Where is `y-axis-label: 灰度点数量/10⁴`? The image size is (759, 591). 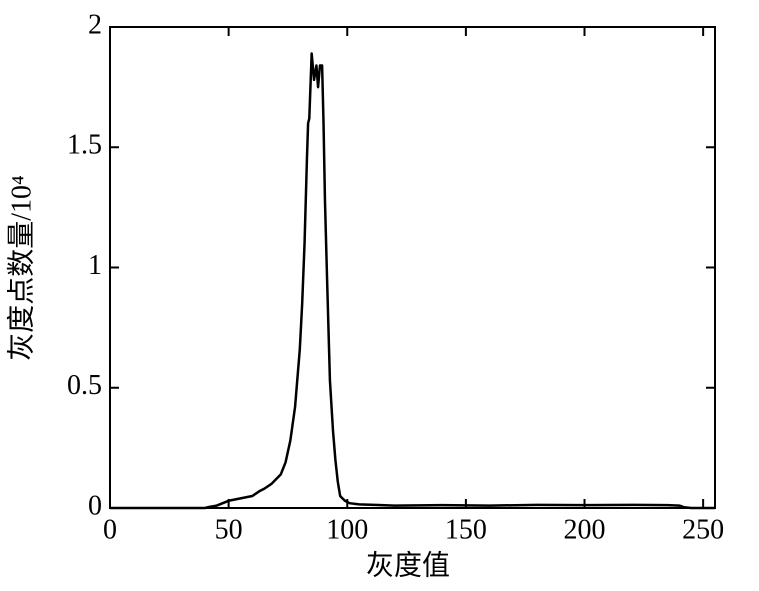 y-axis-label: 灰度点数量/10⁴ is located at coordinates (21, 268).